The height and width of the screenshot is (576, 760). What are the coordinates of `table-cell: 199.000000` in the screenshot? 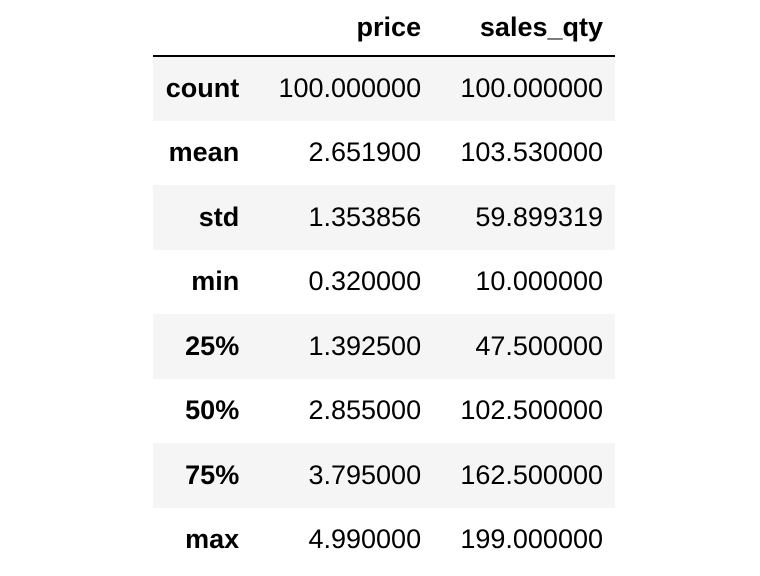 It's located at (531, 539).